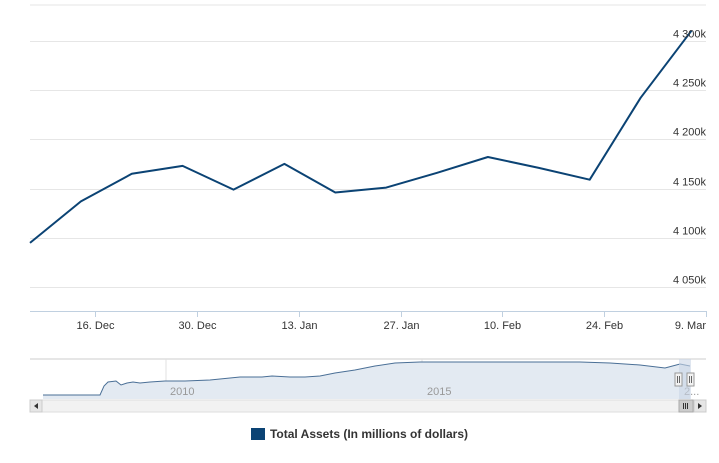 Image resolution: width=719 pixels, height=463 pixels. What do you see at coordinates (182, 392) in the screenshot?
I see `navigator-year-label: 2010` at bounding box center [182, 392].